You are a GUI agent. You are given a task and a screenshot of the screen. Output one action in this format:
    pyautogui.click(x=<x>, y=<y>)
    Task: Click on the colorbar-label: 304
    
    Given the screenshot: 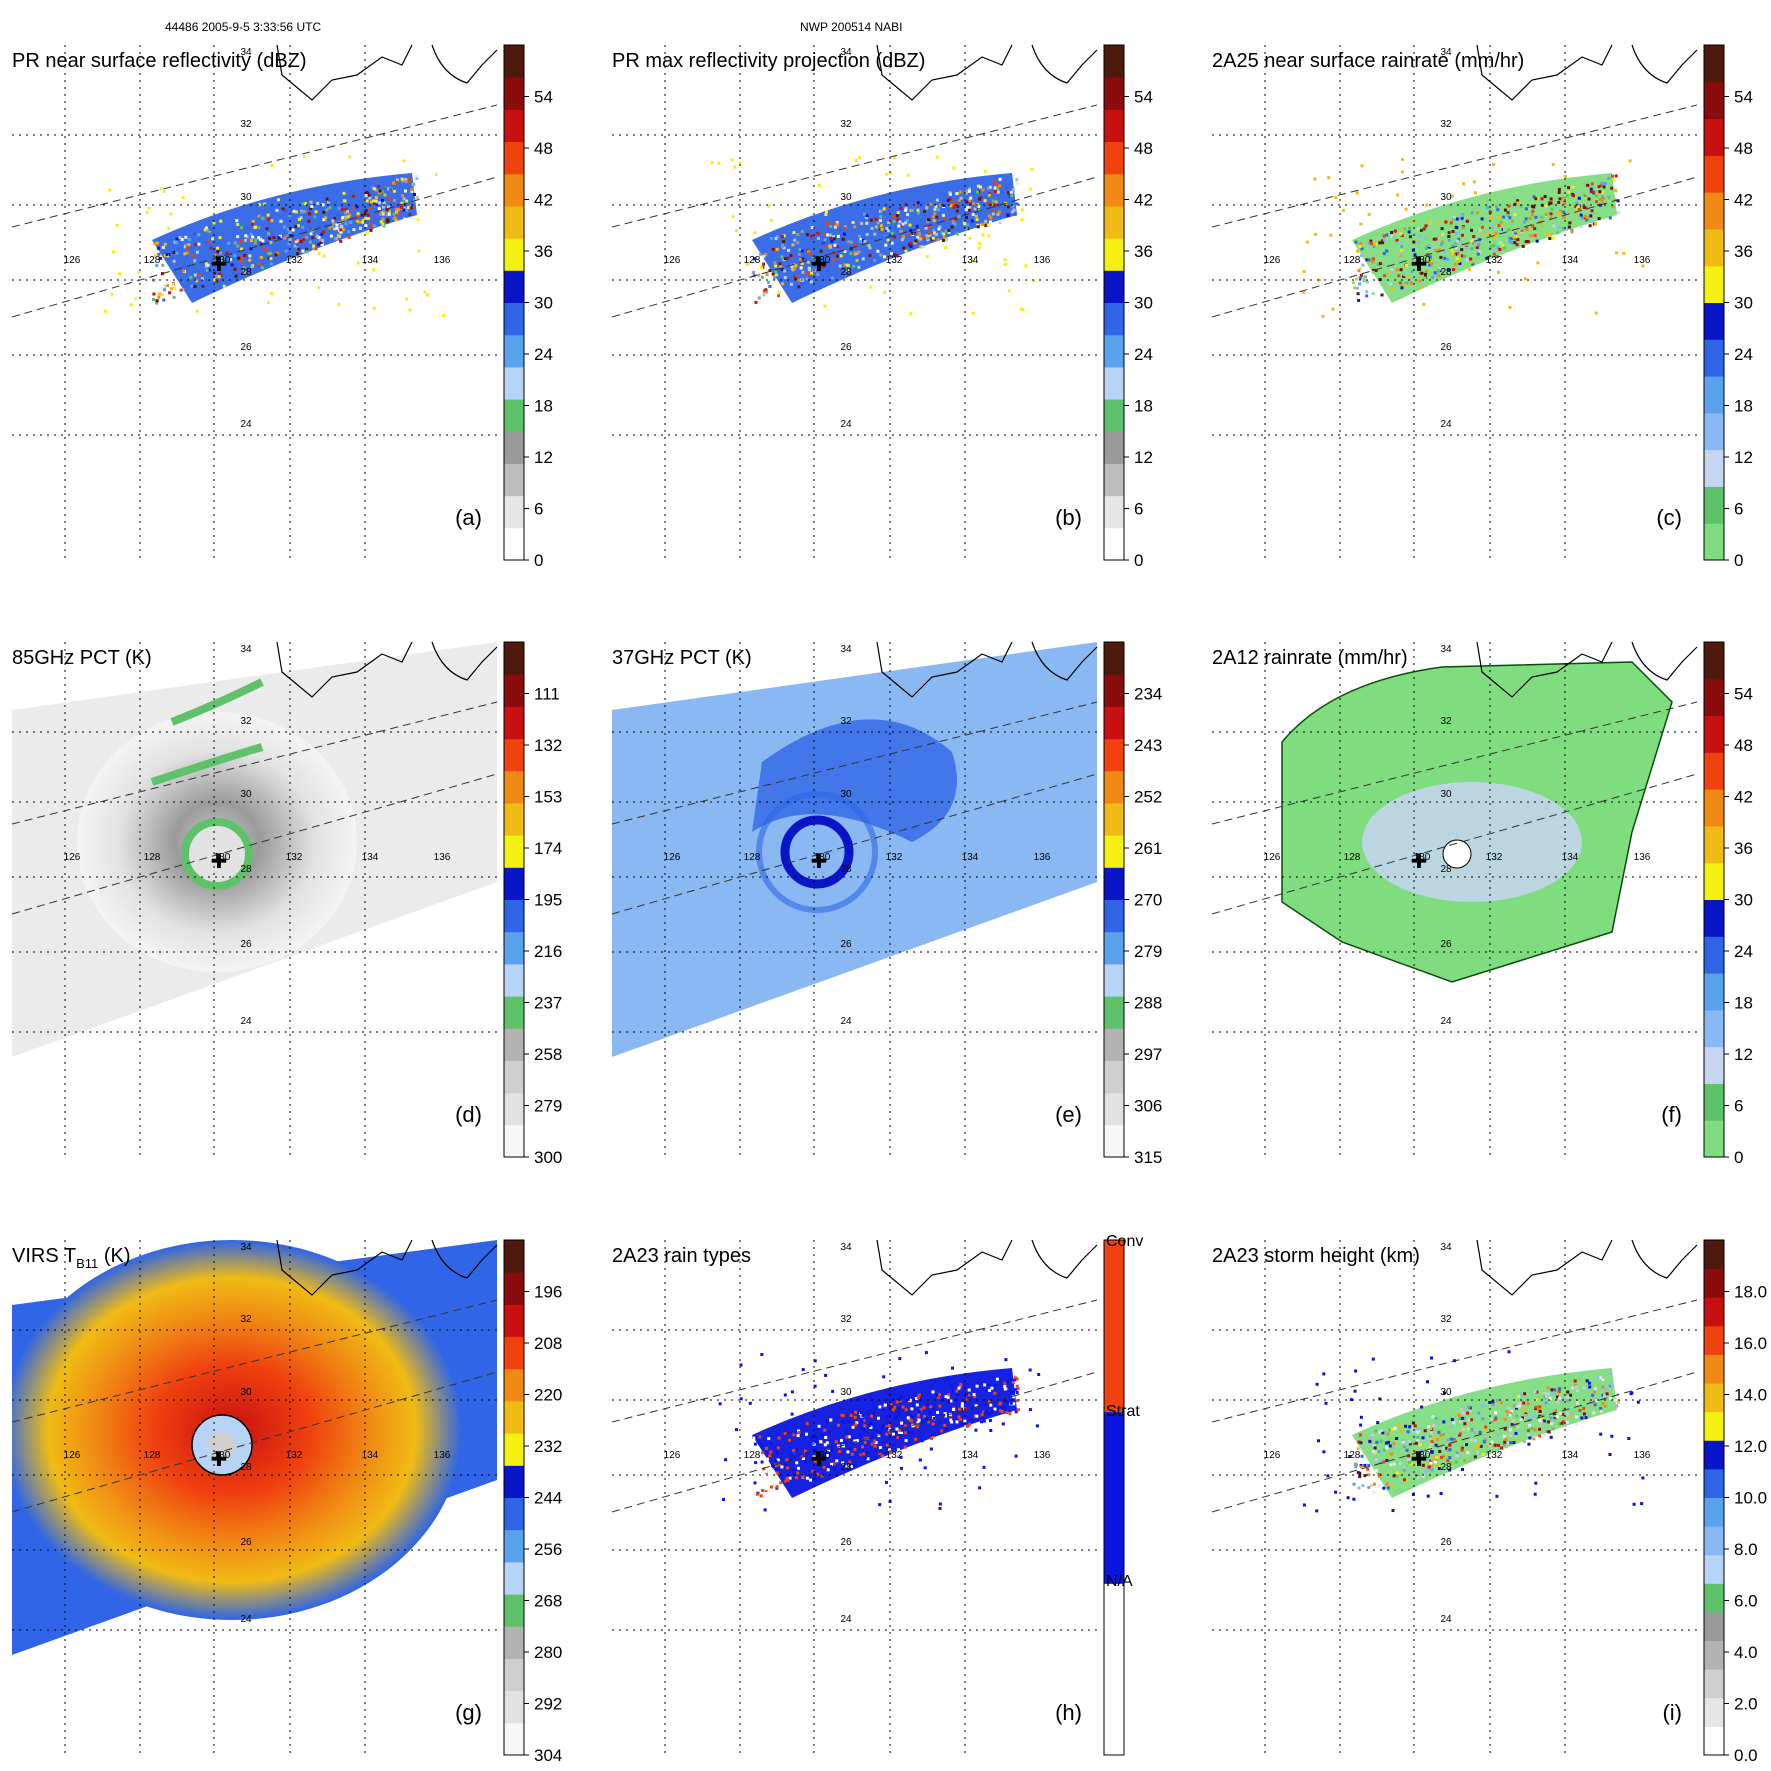 What is the action you would take?
    pyautogui.click(x=548, y=1755)
    